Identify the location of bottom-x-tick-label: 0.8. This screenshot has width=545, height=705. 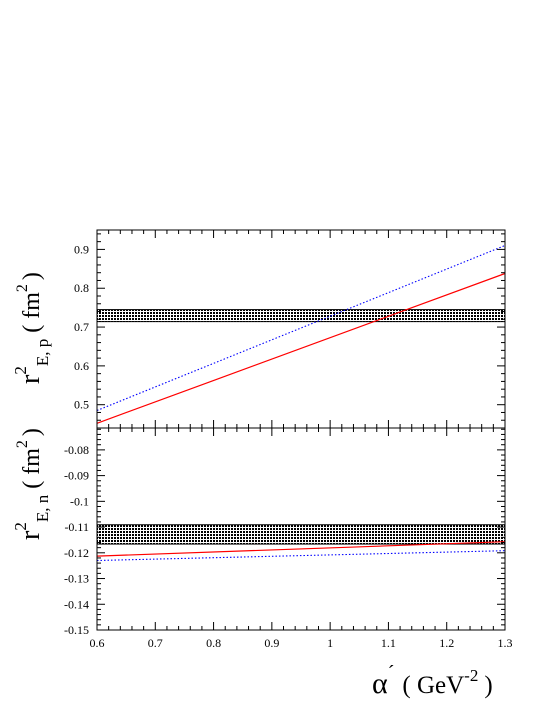
(213, 643).